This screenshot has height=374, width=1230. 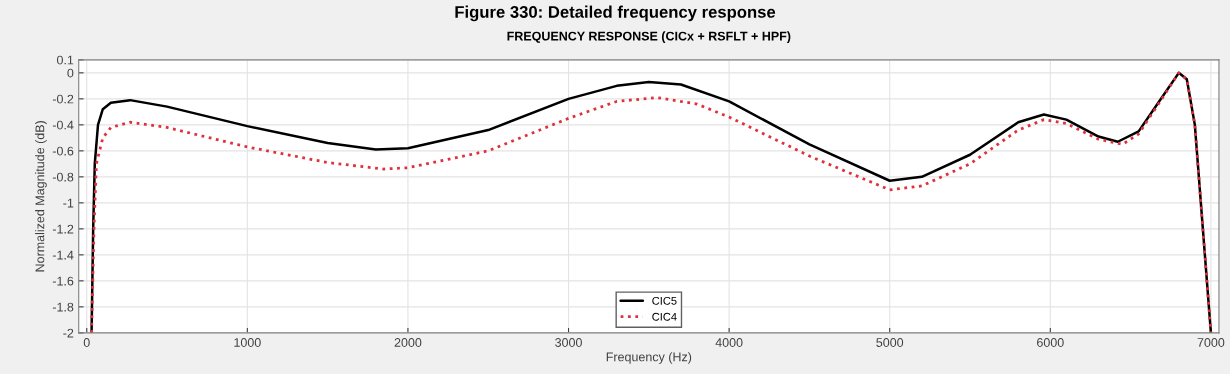 I want to click on y-tick-label: -1, so click(x=68, y=203).